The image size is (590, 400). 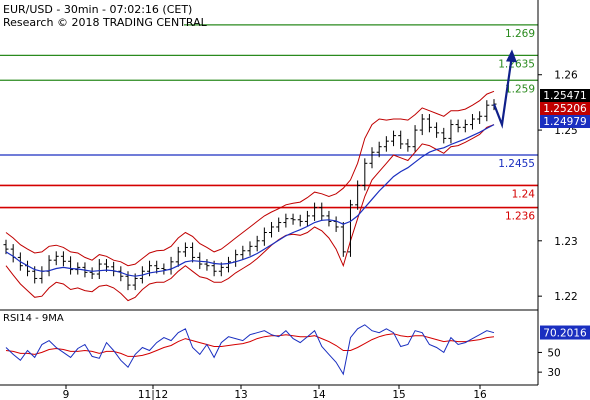 What do you see at coordinates (565, 242) in the screenshot?
I see `price-tick-label-2: 1.23` at bounding box center [565, 242].